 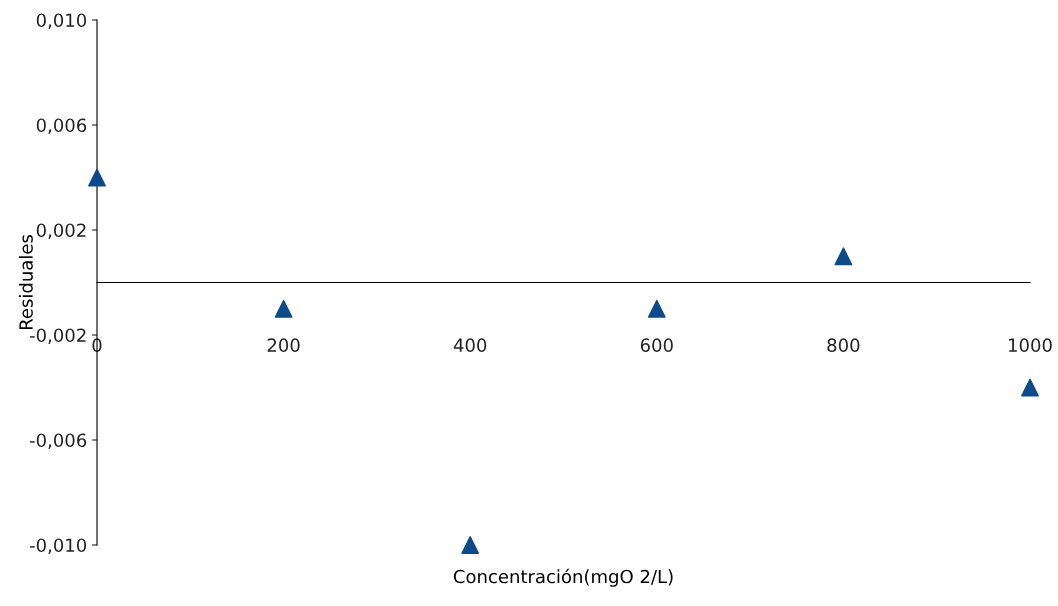 I want to click on x-tick-label: 600, so click(x=656, y=345).